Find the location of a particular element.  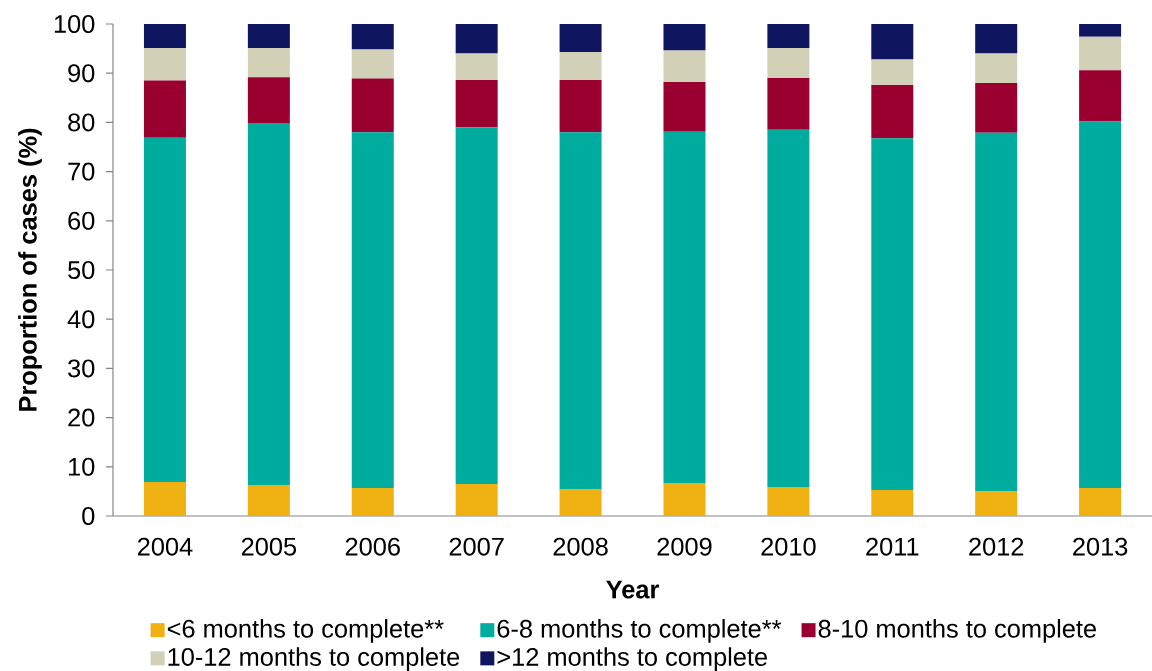

y-tick-label: 90 is located at coordinates (81, 73).